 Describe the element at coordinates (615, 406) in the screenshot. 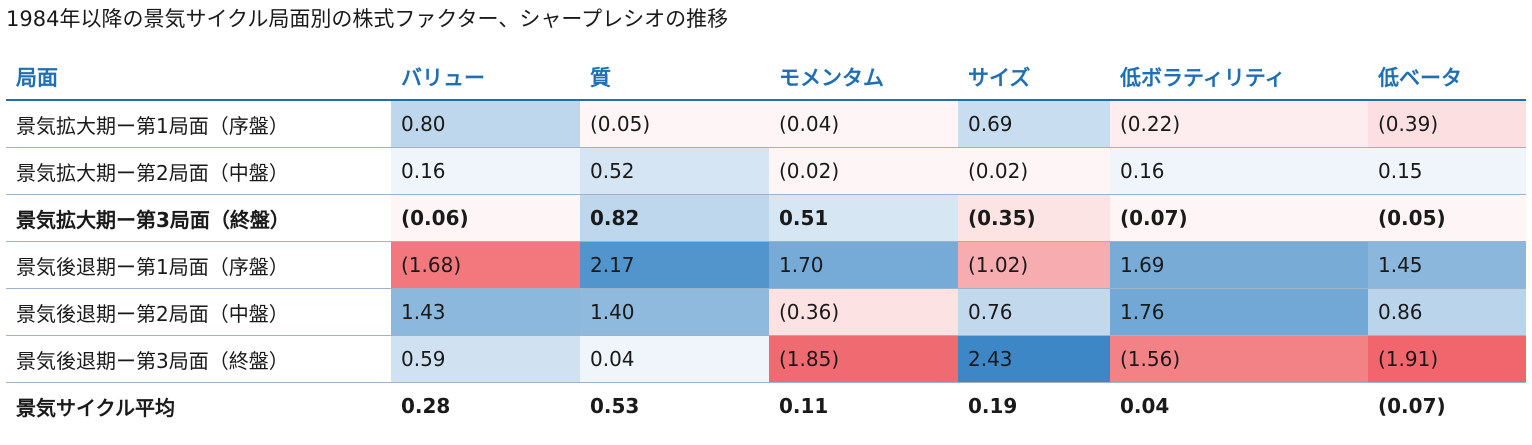

I see `value-cell: 0.53` at that location.